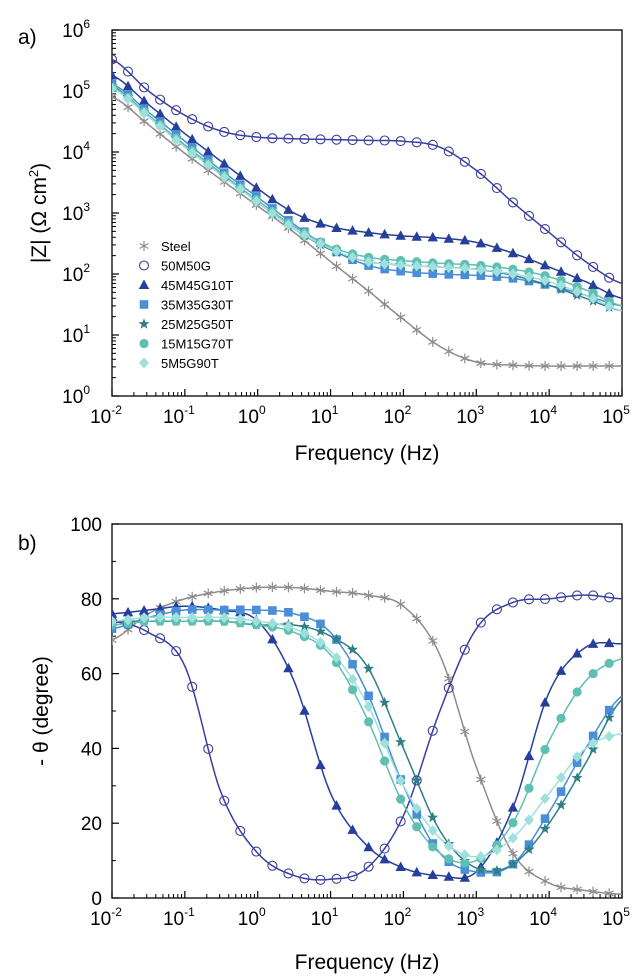  I want to click on y-tick-label: 10⁵, so click(76, 90).